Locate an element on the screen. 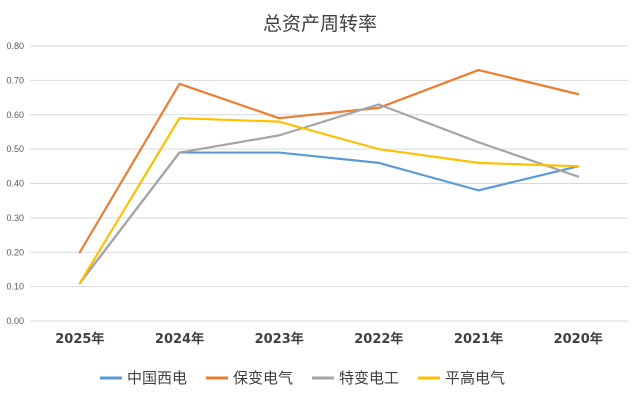 The height and width of the screenshot is (401, 640). legend: 中国西电 保变电气 特变电工 平高电气 is located at coordinates (302, 378).